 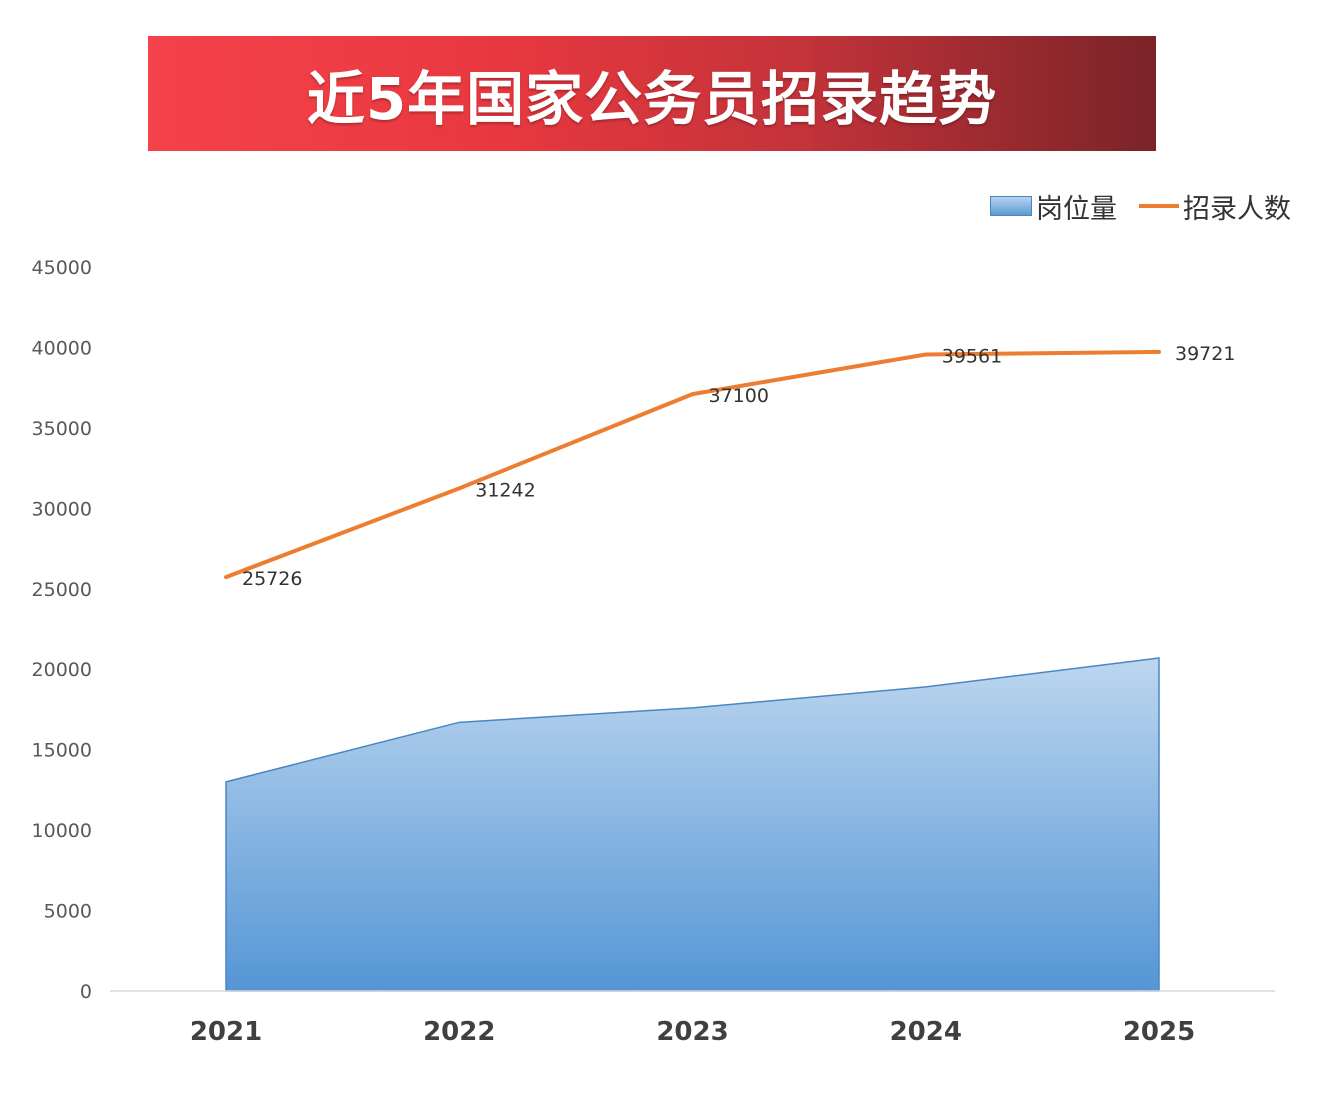 I want to click on y-tick-label-5: 25000, so click(x=62, y=590).